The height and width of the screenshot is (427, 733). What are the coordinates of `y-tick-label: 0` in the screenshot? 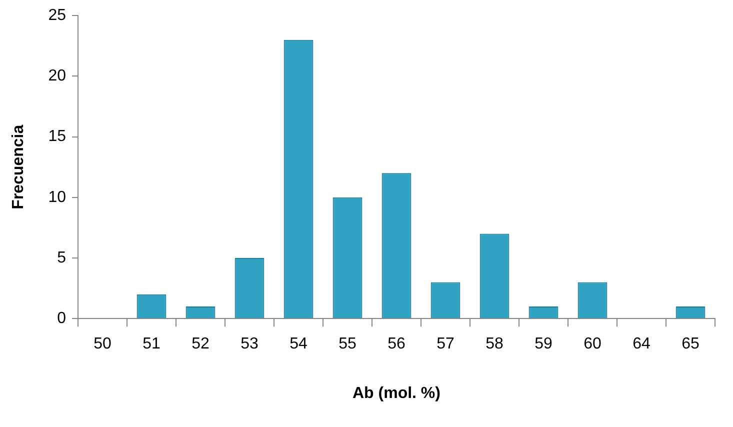 It's located at (61, 319).